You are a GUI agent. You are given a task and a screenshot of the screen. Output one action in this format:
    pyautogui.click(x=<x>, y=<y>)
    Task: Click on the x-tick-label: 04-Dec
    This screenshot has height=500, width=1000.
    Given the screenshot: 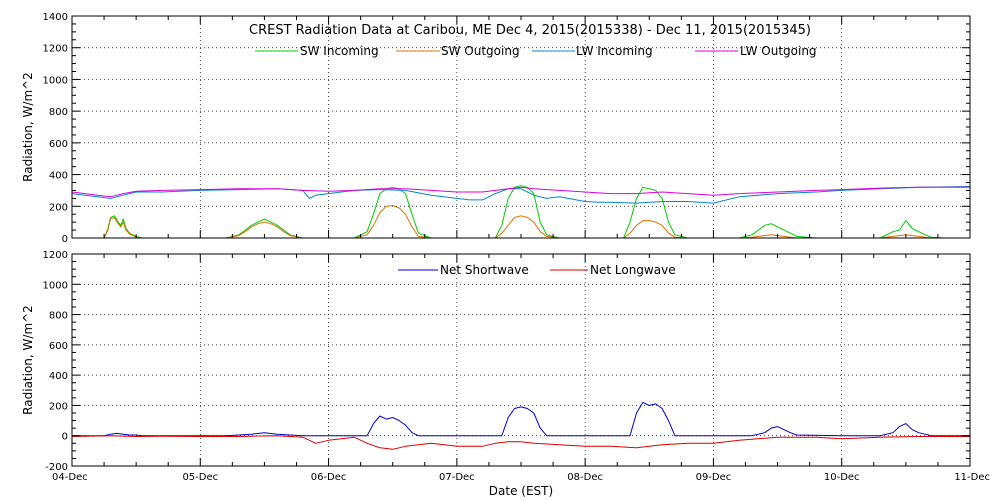 What is the action you would take?
    pyautogui.click(x=70, y=477)
    